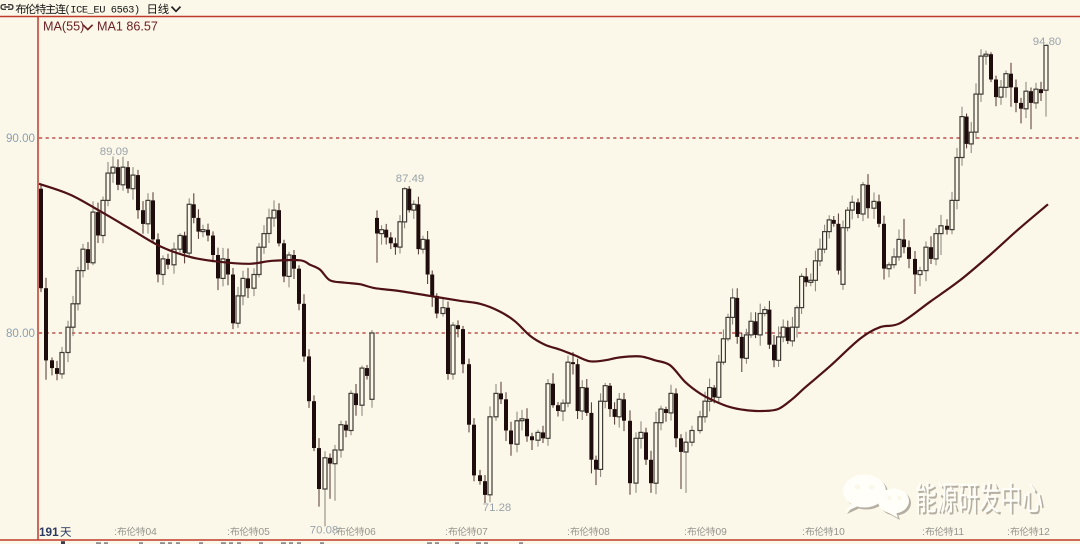 The width and height of the screenshot is (1080, 544). Describe the element at coordinates (959, 532) in the screenshot. I see `svg-text: 11` at that location.